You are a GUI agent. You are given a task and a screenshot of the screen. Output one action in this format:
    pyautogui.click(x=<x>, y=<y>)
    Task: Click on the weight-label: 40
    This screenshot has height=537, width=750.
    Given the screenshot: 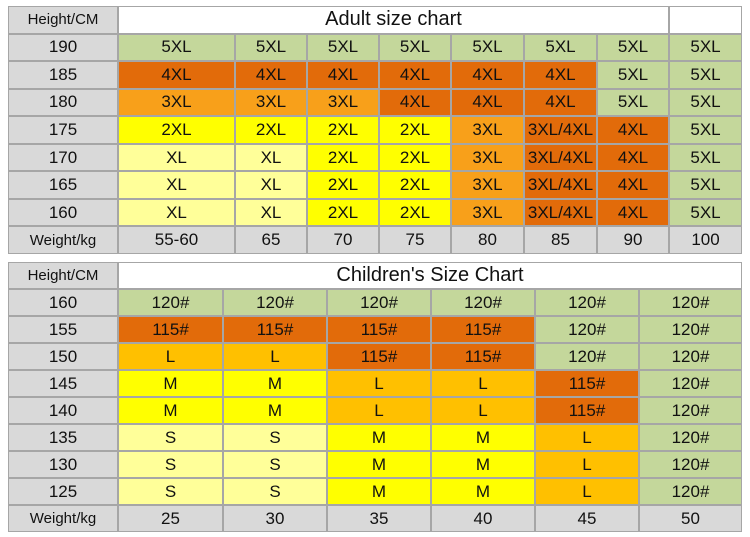 What is the action you would take?
    pyautogui.click(x=483, y=518)
    